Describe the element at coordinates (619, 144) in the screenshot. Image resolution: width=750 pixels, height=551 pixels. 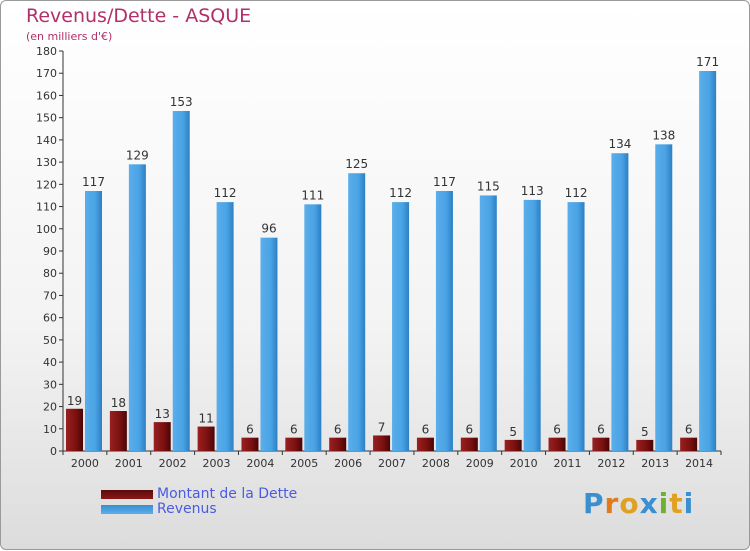
I see `data-label-revenus: 134` at that location.